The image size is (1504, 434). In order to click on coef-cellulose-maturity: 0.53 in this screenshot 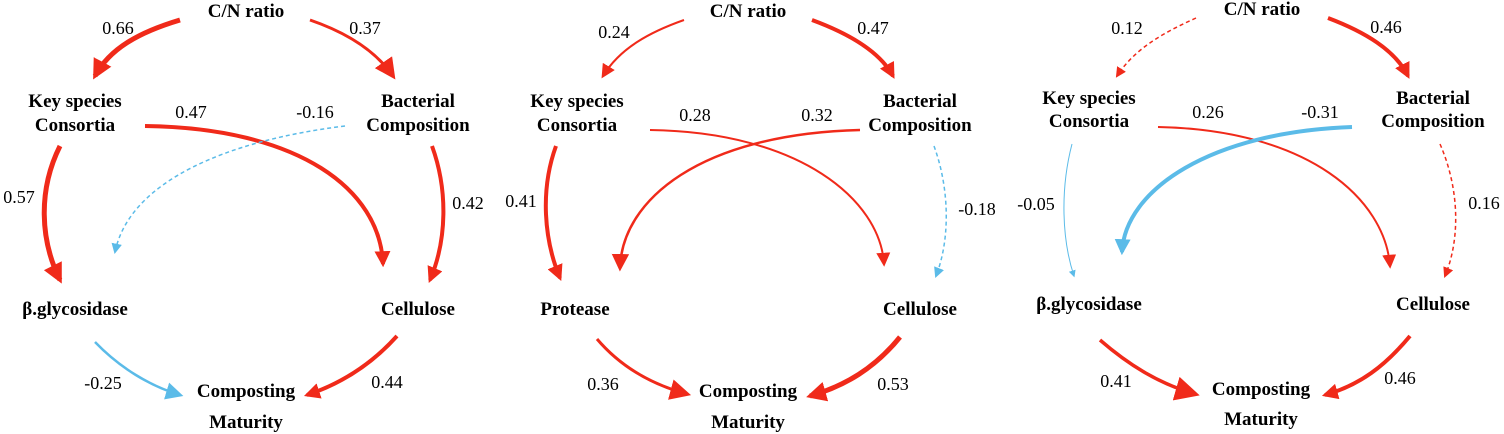, I will do `click(893, 384)`.